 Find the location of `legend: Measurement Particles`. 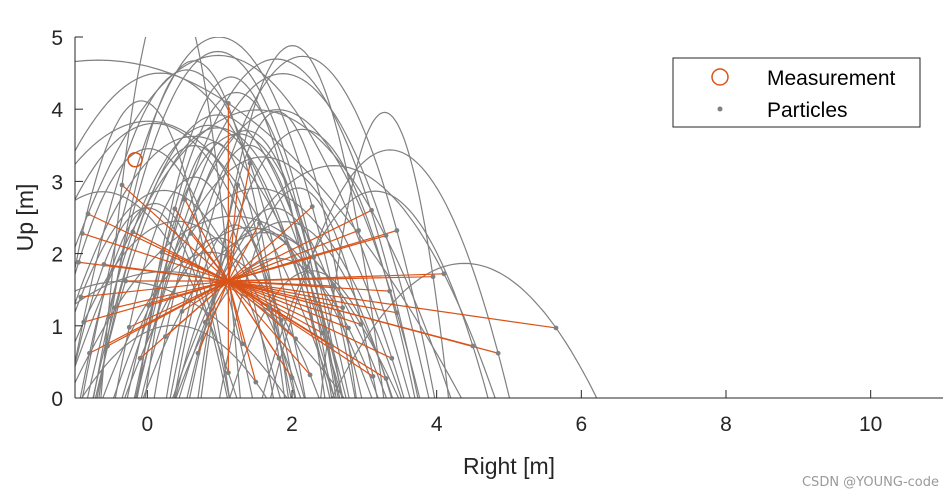

legend: Measurement Particles is located at coordinates (796, 92).